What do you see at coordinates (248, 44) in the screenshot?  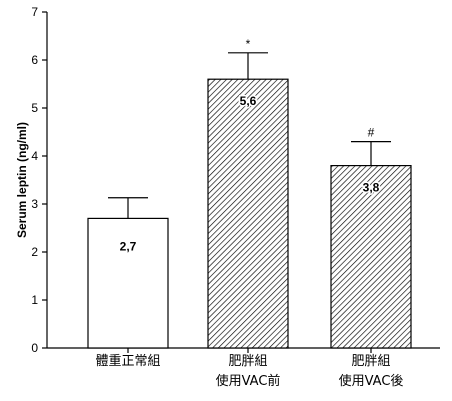 I see `significance-label: *` at bounding box center [248, 44].